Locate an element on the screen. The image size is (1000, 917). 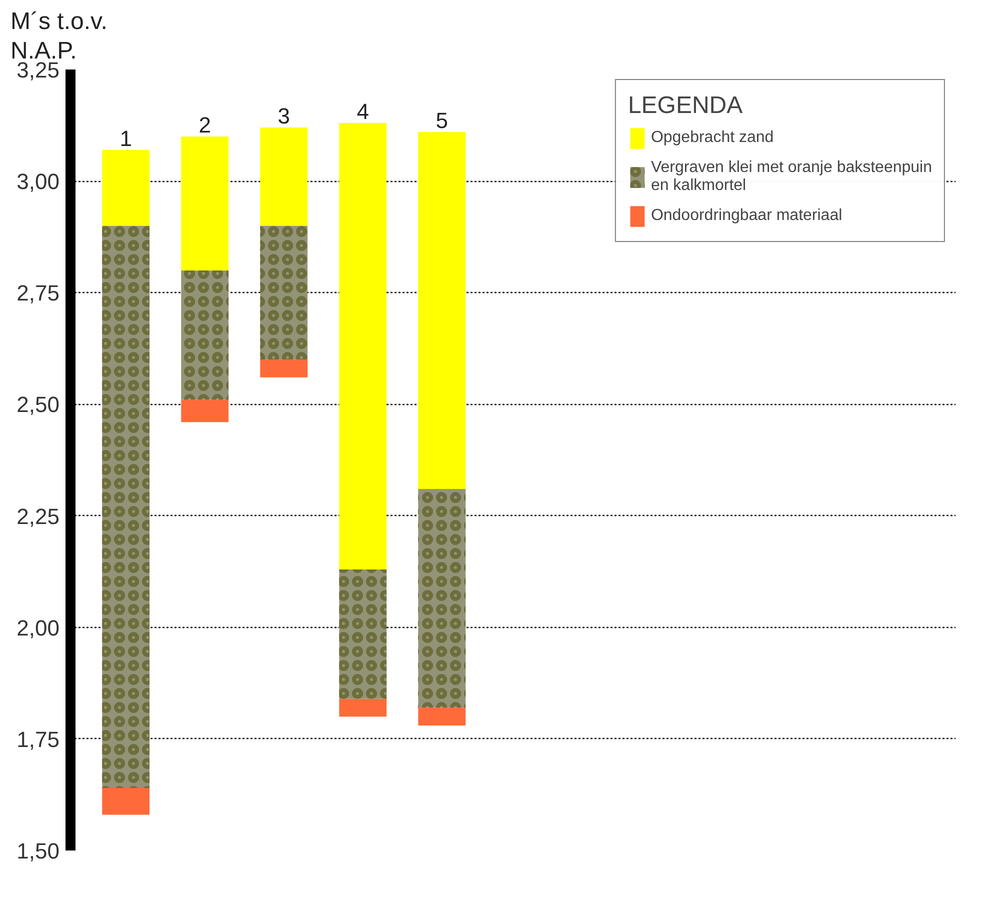
y-tick-label: 3,25 is located at coordinates (38, 70).